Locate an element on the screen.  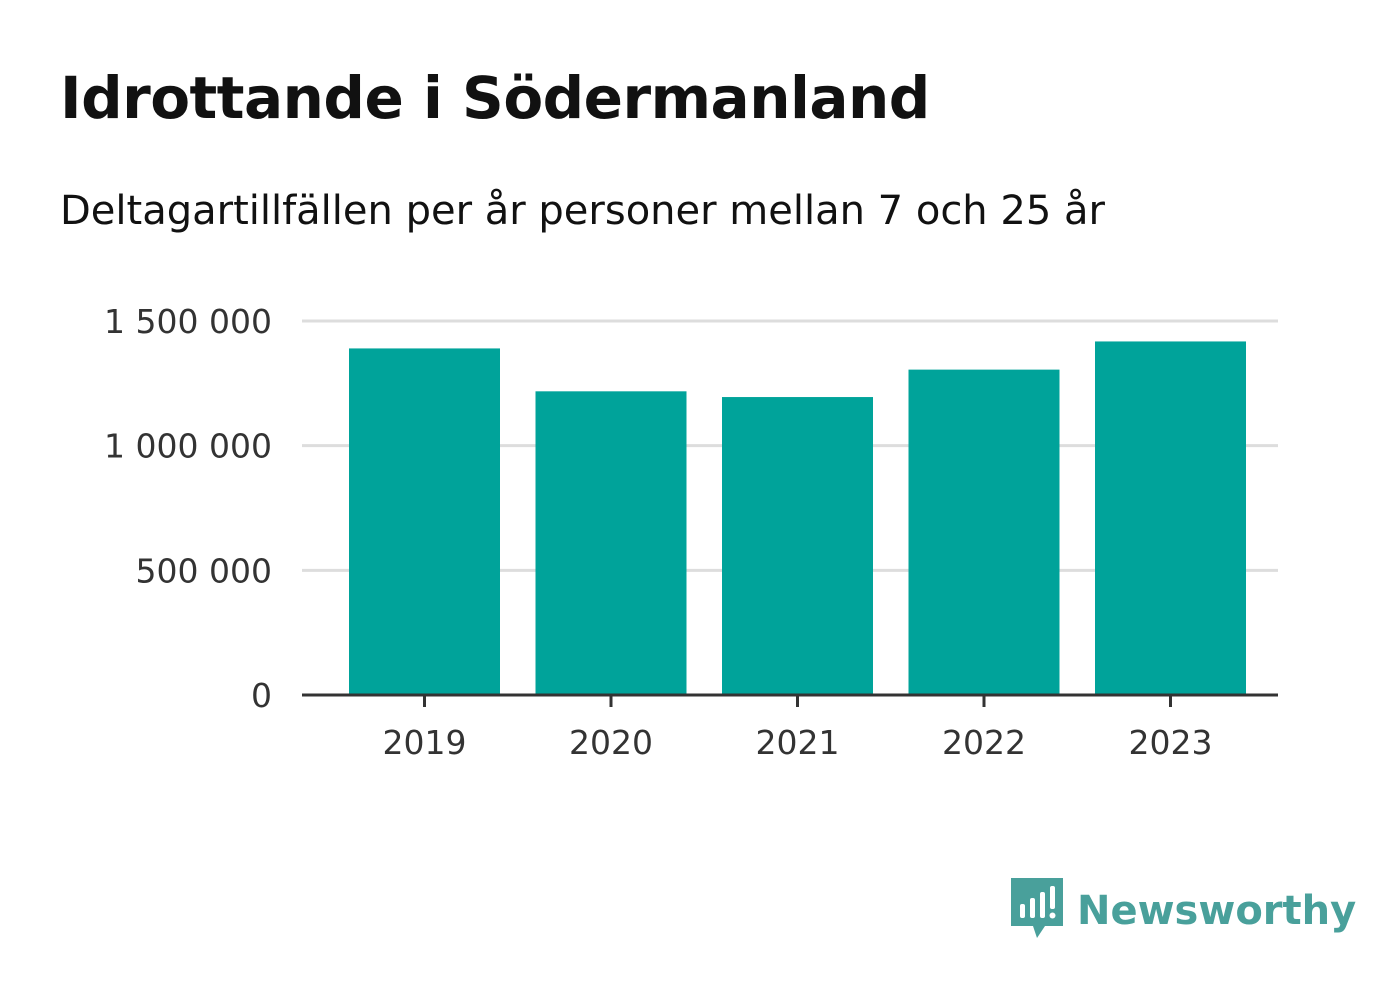
brand-logo: Newsworthy is located at coordinates (1183, 911).